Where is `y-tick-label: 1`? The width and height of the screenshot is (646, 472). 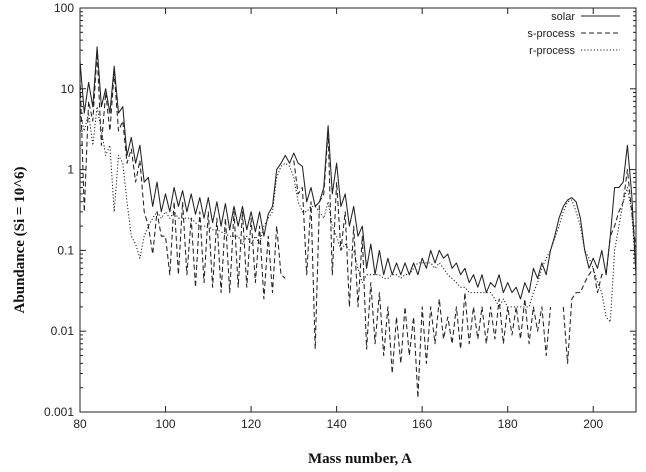 y-tick-label: 1 is located at coordinates (70, 170).